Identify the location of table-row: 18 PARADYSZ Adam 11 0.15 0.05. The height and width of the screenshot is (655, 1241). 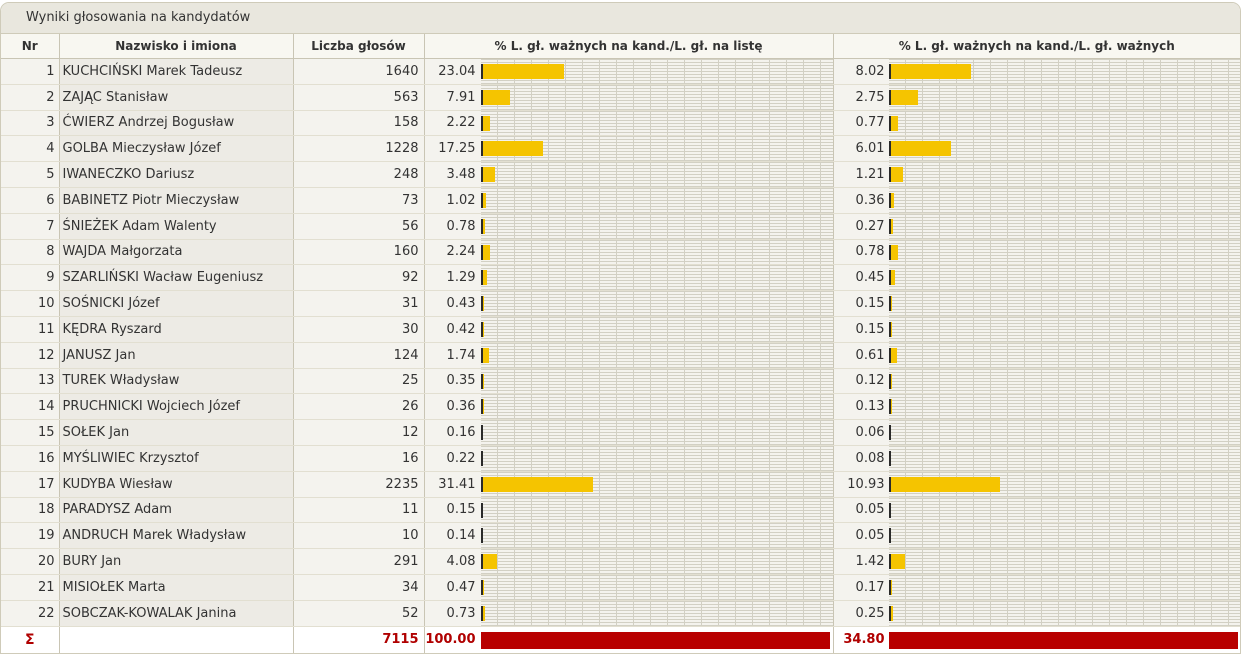
(620, 510).